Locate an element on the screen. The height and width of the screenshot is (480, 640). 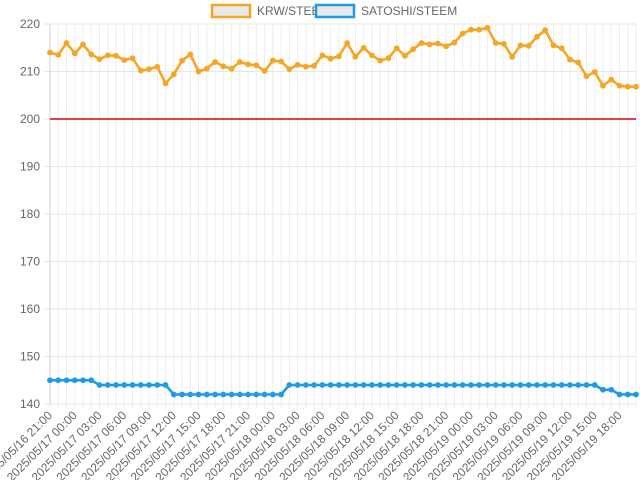
y-tick-label: 180 is located at coordinates (30, 214).